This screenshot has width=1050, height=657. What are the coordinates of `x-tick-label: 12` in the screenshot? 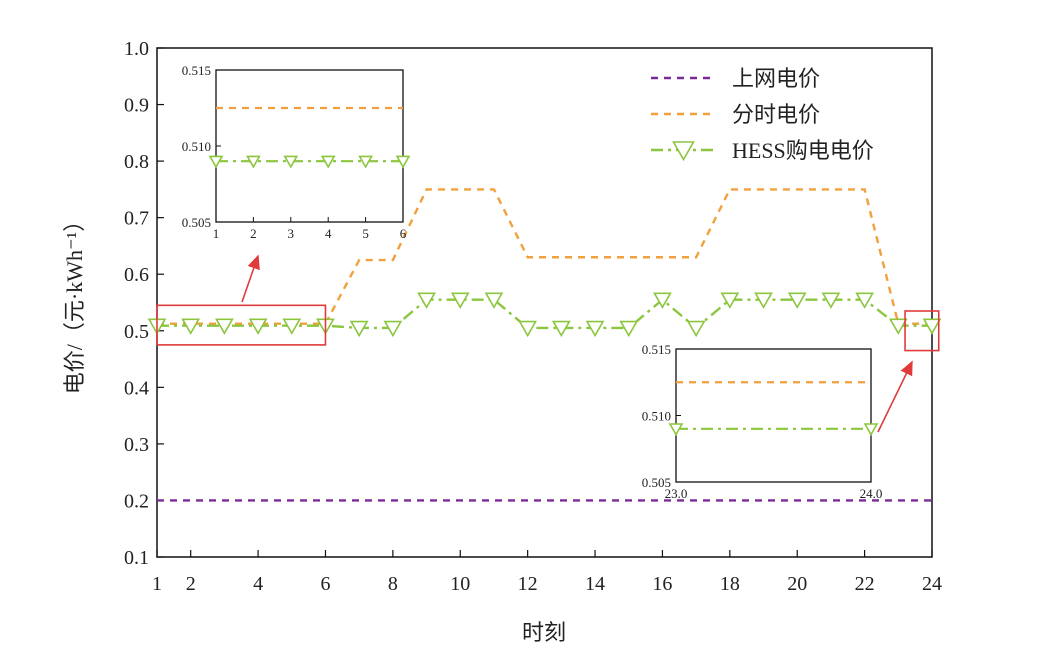 It's located at (528, 584).